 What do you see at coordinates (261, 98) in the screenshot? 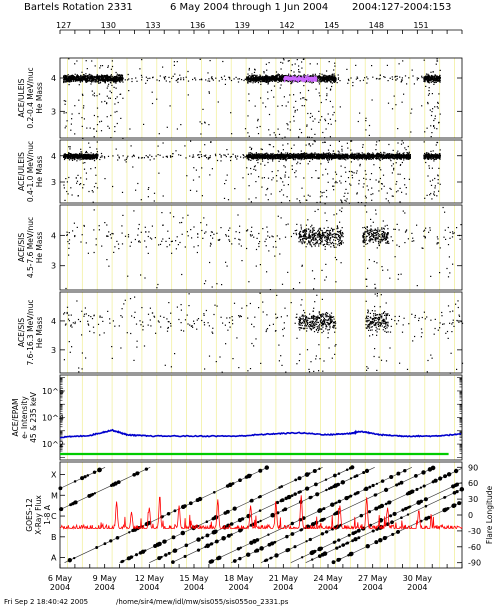
I see `panel-frame` at bounding box center [261, 98].